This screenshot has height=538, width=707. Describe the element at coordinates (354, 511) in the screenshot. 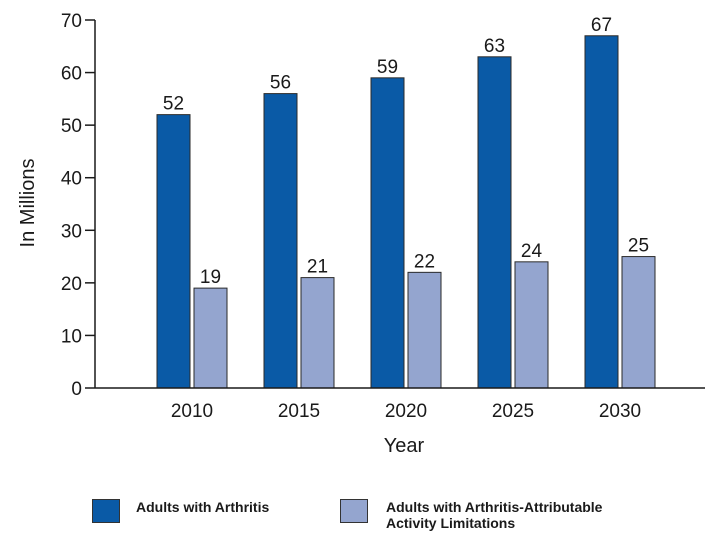

I see `legend-swatch-activity-limitations` at that location.